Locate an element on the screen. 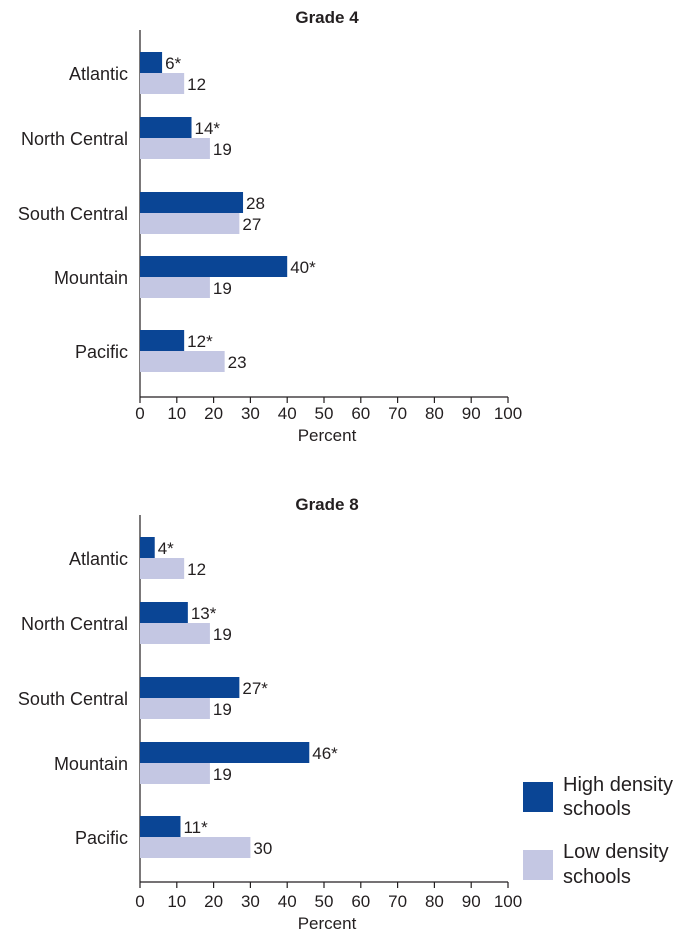 The image size is (694, 939). legend-swatch-high is located at coordinates (538, 797).